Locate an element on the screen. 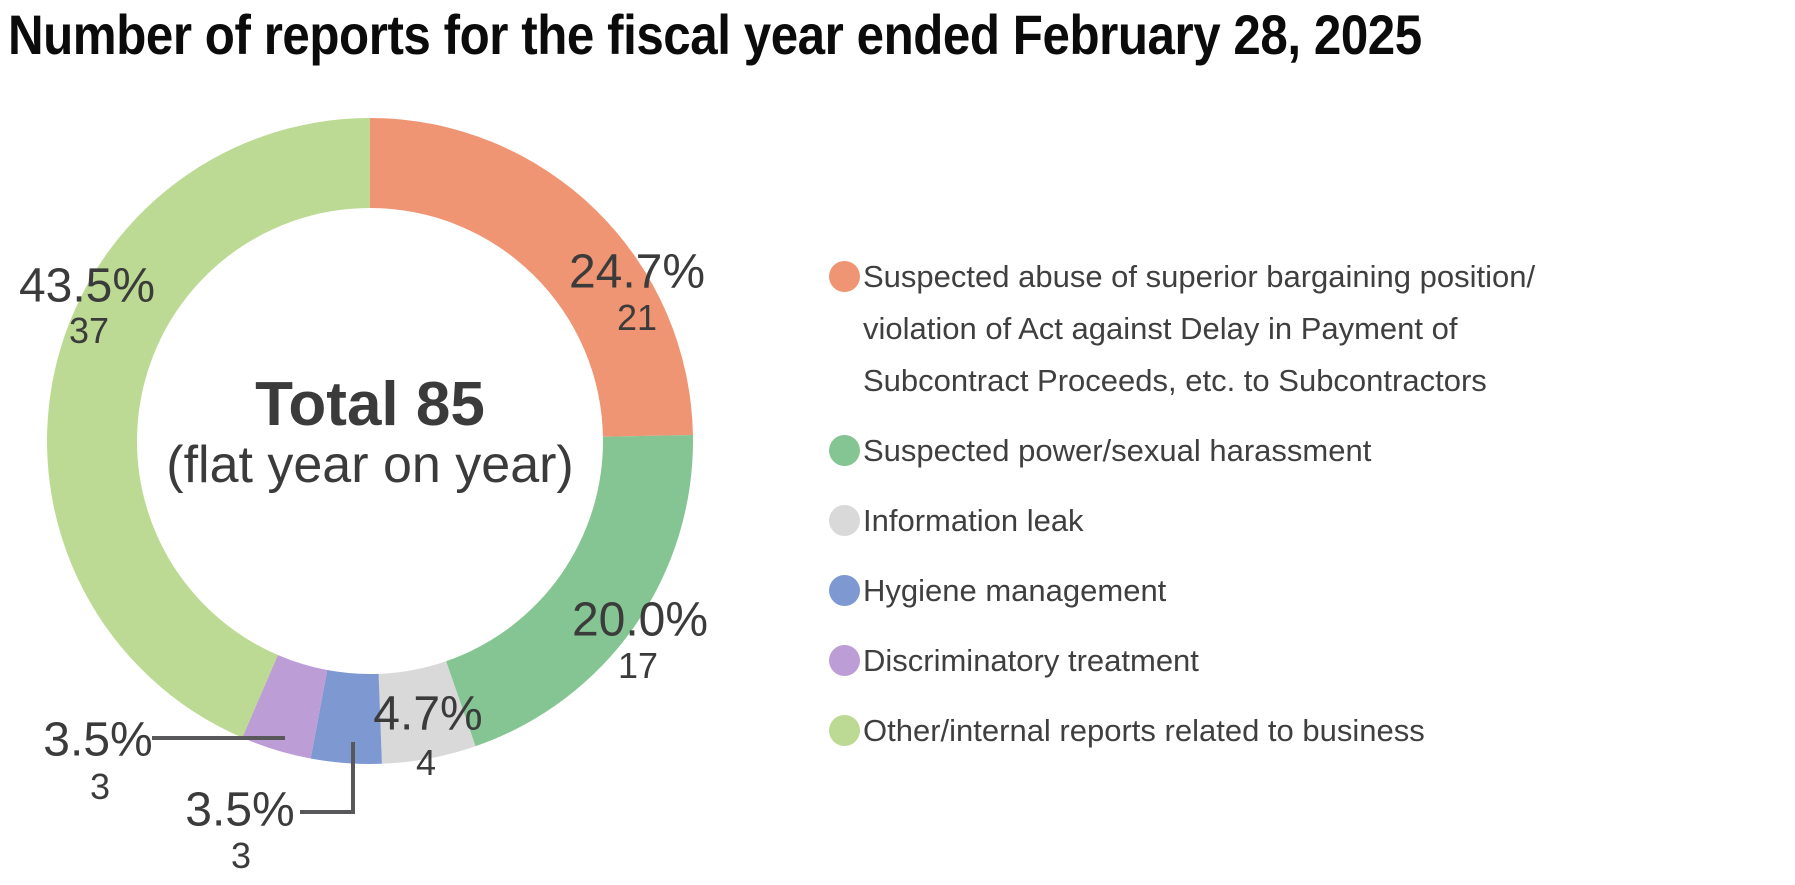 Image resolution: width=1795 pixels, height=885 pixels. total-label: Total 85 is located at coordinates (370, 404).